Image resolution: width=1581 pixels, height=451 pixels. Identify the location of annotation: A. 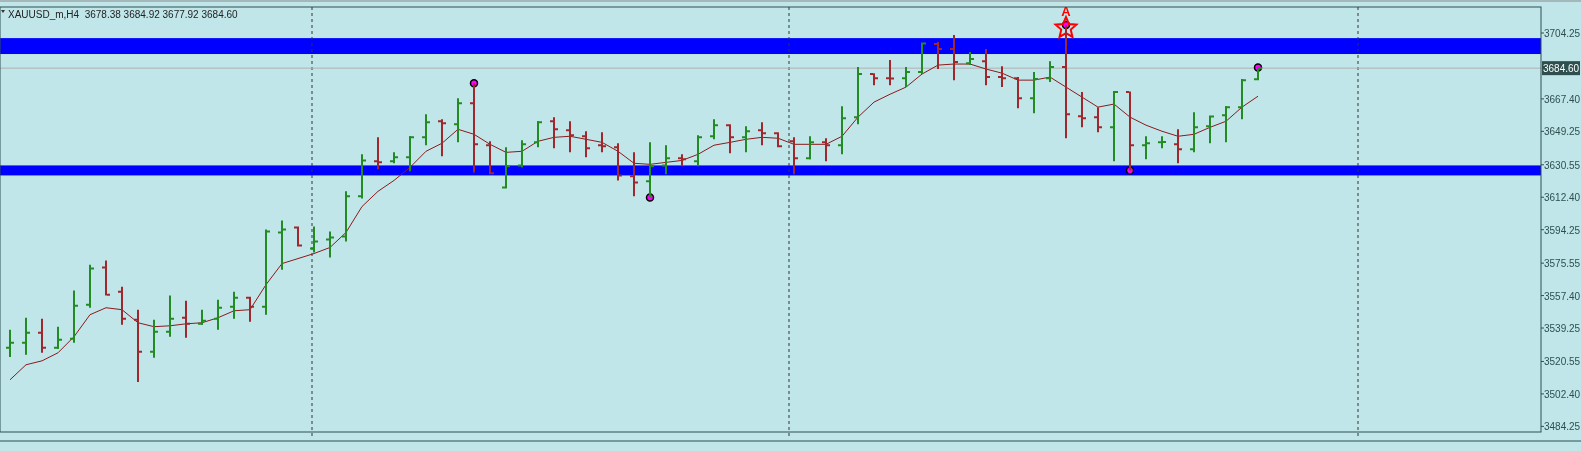
(1066, 12).